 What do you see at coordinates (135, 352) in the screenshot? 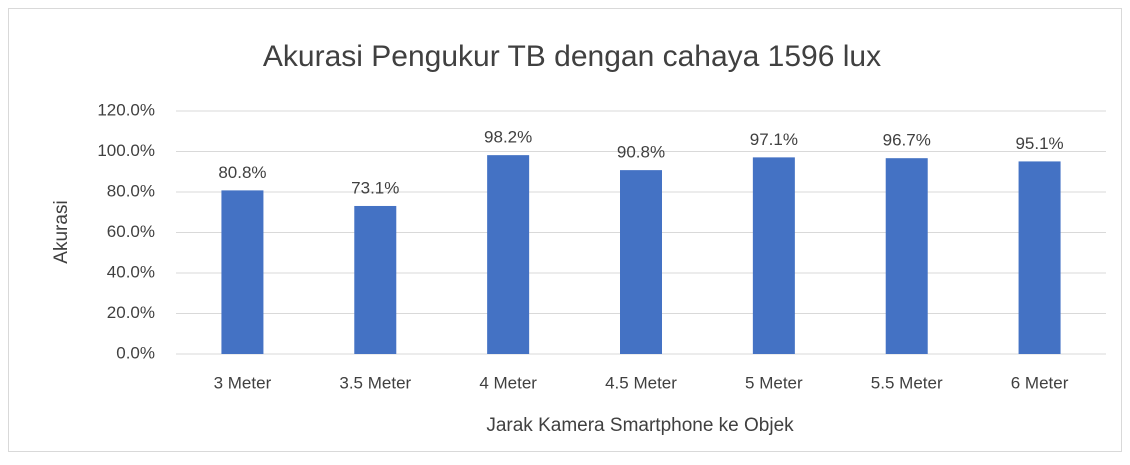
I see `y-tick-label: 0.0%` at bounding box center [135, 352].